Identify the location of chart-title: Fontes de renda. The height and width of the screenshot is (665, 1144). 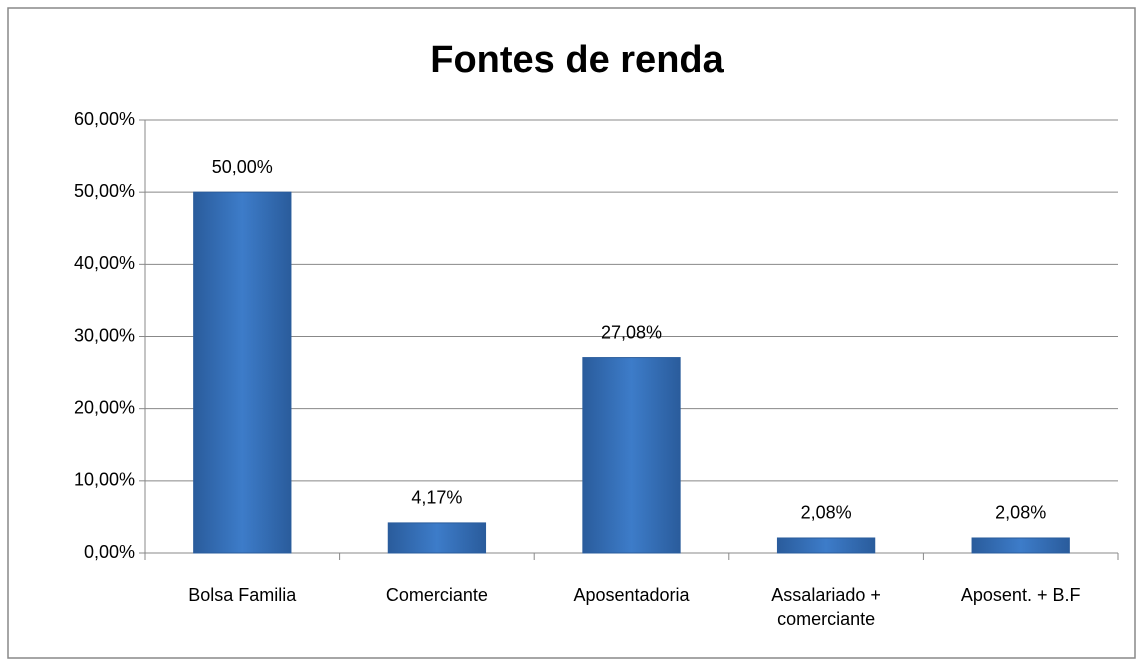
(577, 60).